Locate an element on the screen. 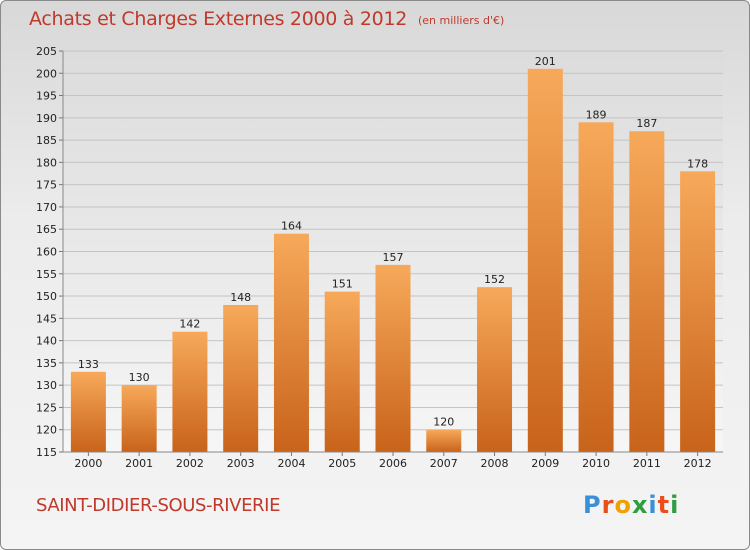 The width and height of the screenshot is (750, 550). x-tick-label: 2004 is located at coordinates (291, 463).